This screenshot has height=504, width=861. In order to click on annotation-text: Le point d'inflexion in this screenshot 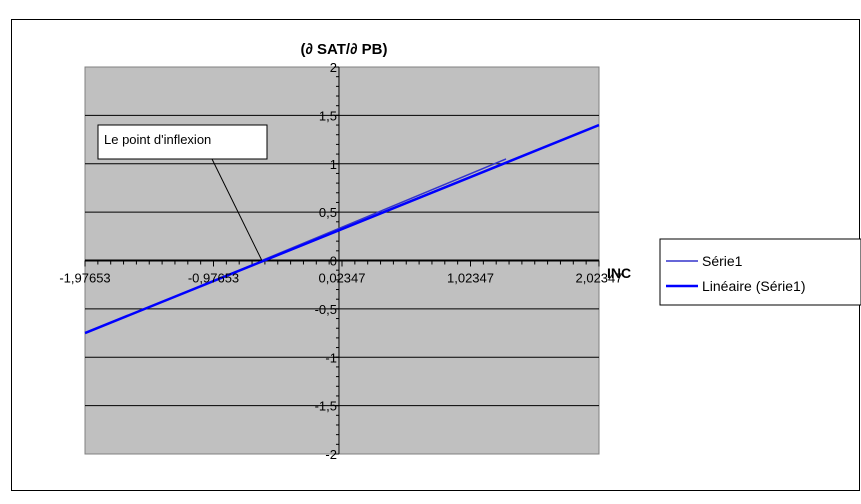, I will do `click(157, 139)`.